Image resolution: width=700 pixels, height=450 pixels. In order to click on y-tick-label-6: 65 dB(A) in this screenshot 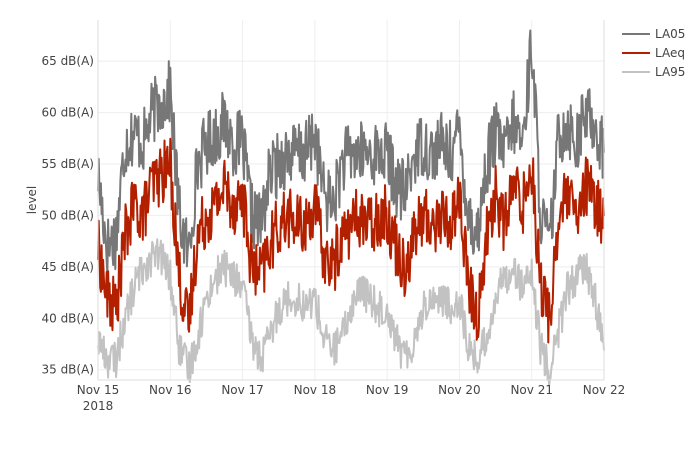, I will do `click(67, 61)`.